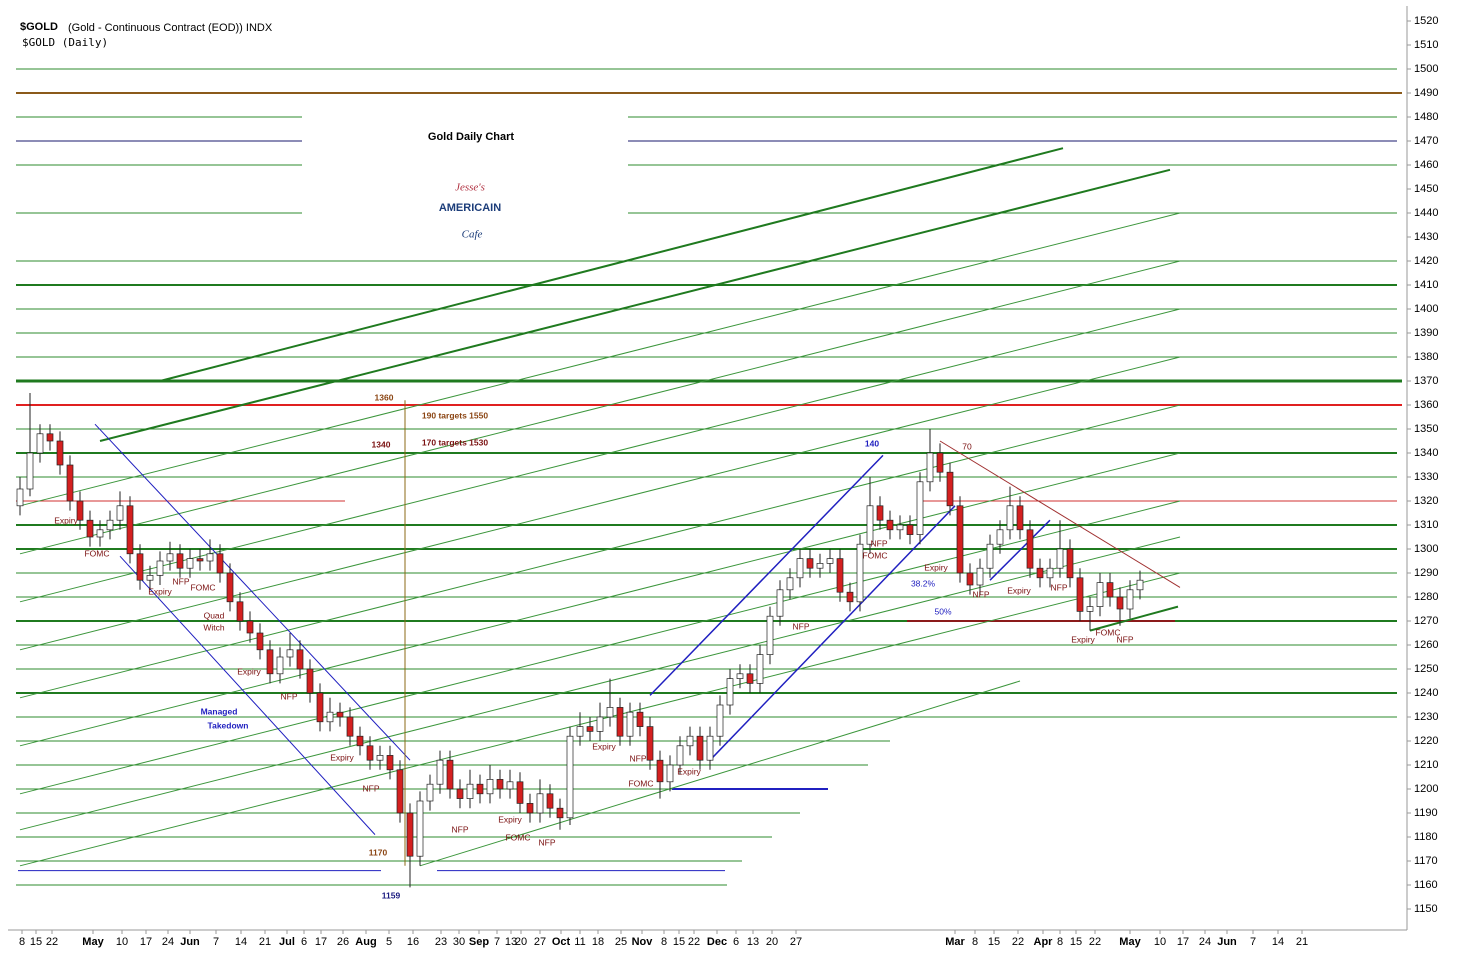 This screenshot has width=1462, height=966. What do you see at coordinates (1426, 141) in the screenshot?
I see `y-tick-label: 1470` at bounding box center [1426, 141].